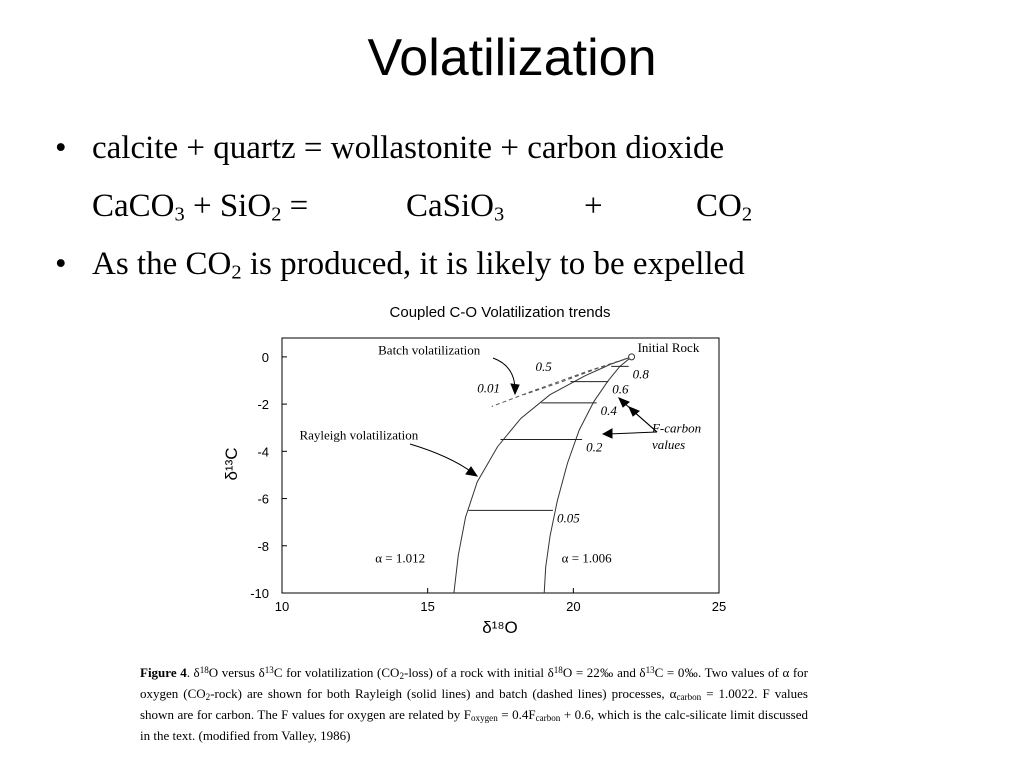 This screenshot has height=768, width=1024. I want to click on product-casio: CaSiO3, so click(455, 206).